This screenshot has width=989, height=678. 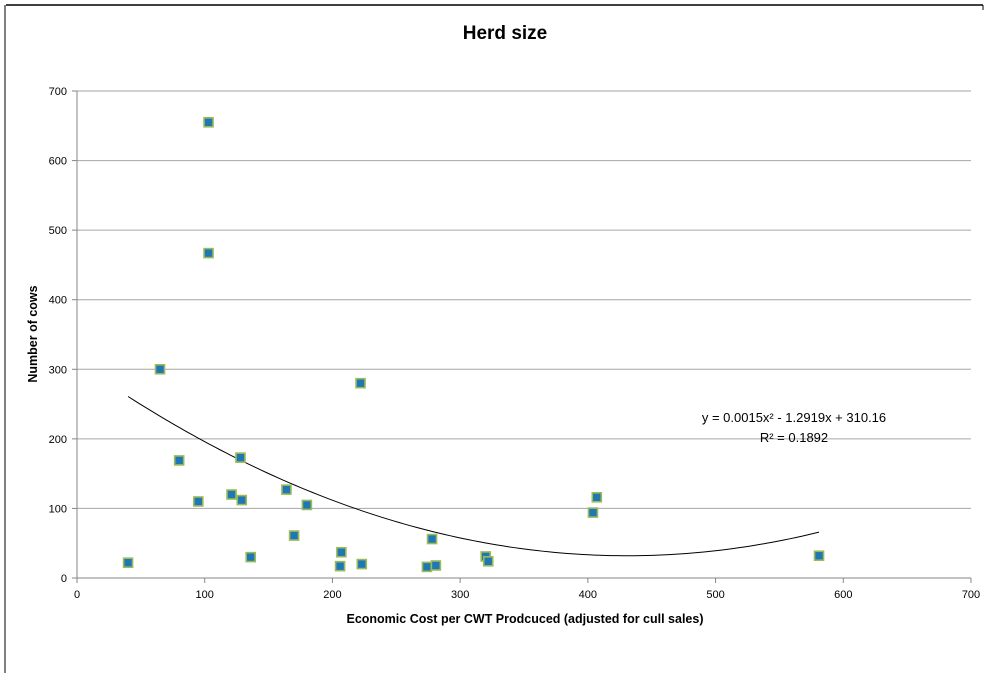 I want to click on x-tick-label-300: 300, so click(x=460, y=595).